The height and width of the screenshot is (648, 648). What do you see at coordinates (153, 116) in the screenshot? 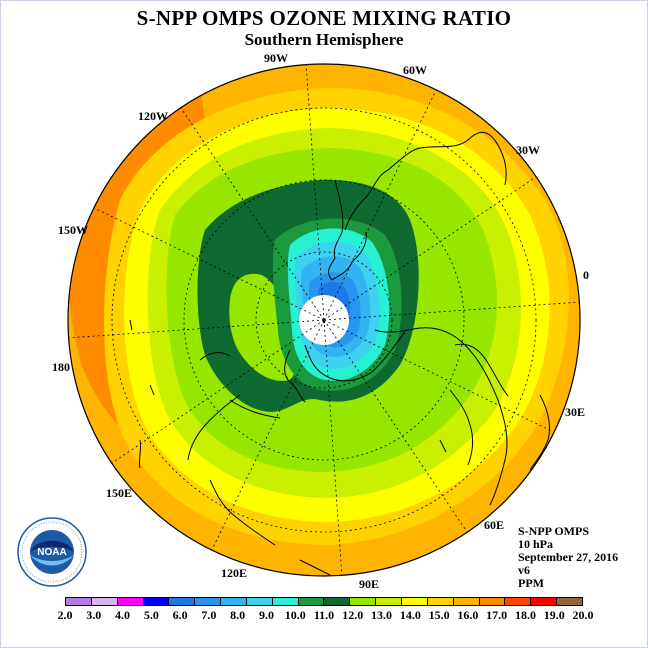
I see `lon-label-120w: 120W` at bounding box center [153, 116].